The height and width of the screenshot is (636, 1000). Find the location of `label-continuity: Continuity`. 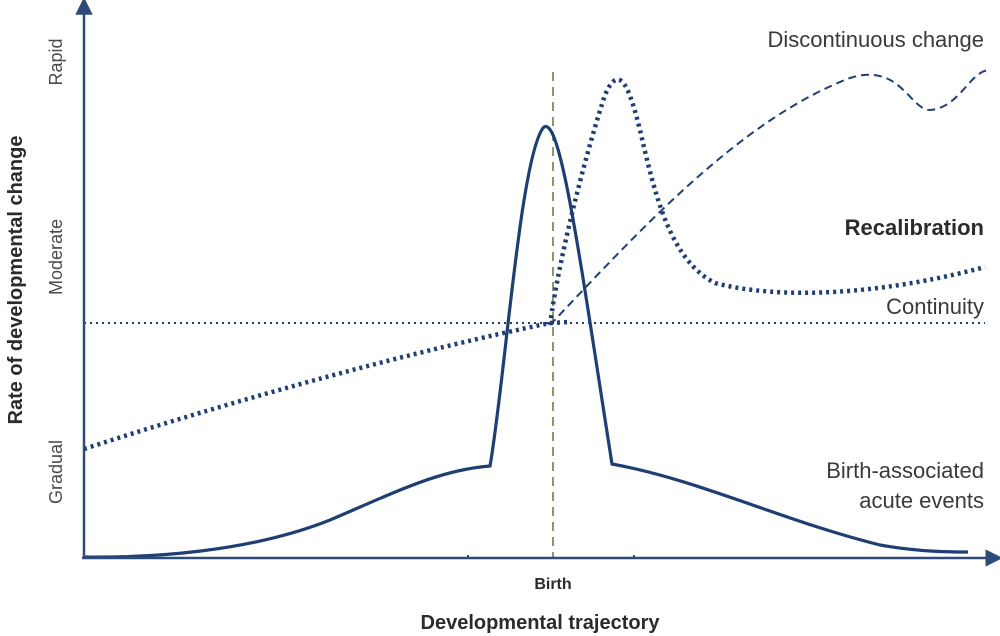

label-continuity: Continuity is located at coordinates (935, 306).